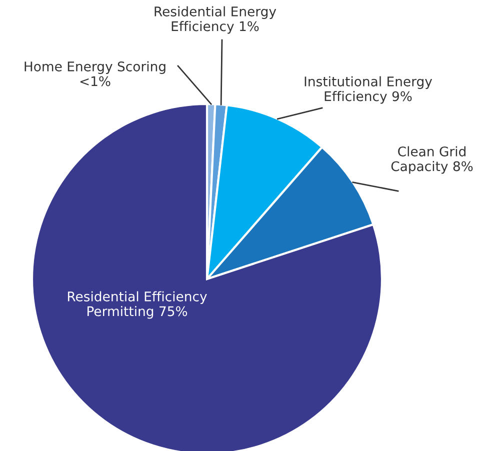 The image size is (495, 451). I want to click on data-label: <1%, so click(95, 81).